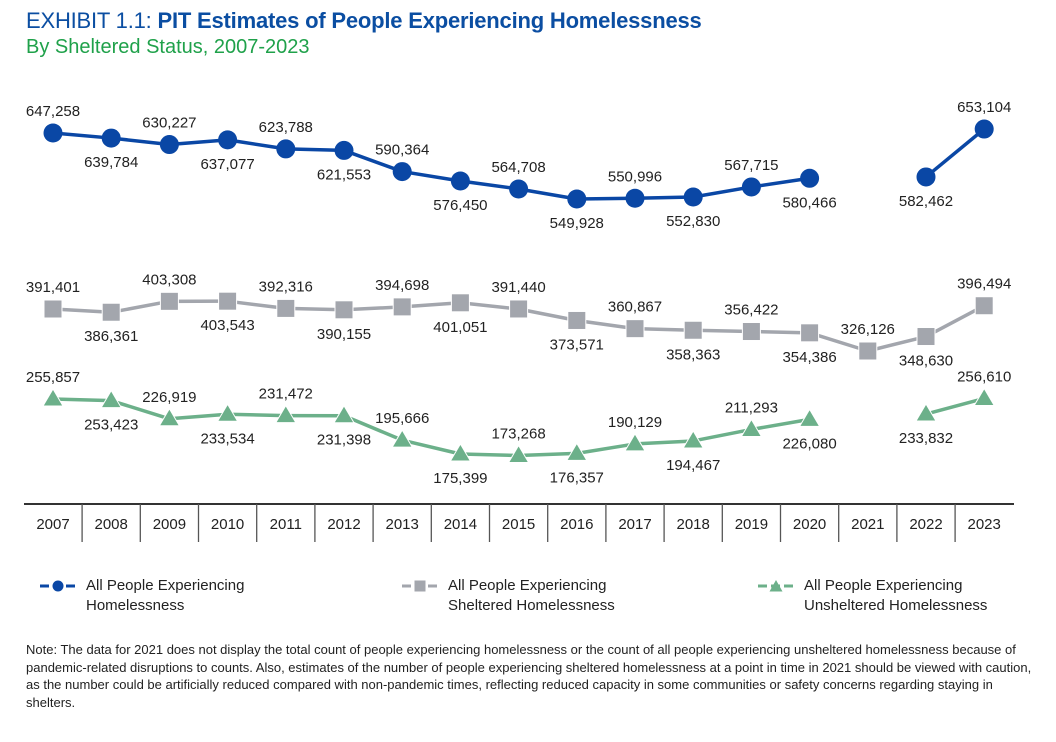 The height and width of the screenshot is (742, 1056). I want to click on data-label: 391,440, so click(518, 287).